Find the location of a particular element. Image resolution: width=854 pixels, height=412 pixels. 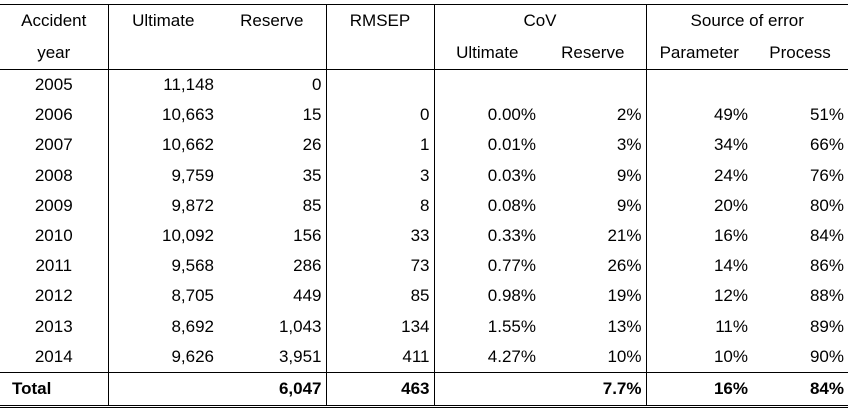

cell-cov-reserve: 26% is located at coordinates (624, 266).